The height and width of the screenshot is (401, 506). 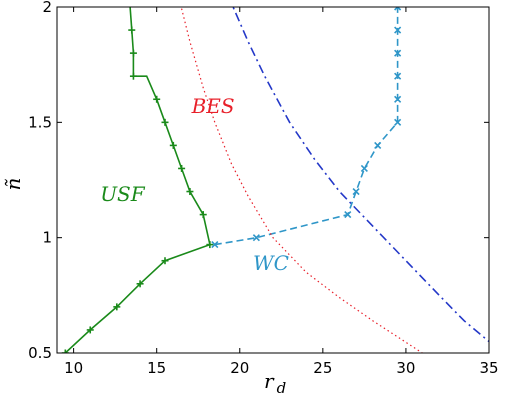 I want to click on annotation-label: BES, so click(x=213, y=106).